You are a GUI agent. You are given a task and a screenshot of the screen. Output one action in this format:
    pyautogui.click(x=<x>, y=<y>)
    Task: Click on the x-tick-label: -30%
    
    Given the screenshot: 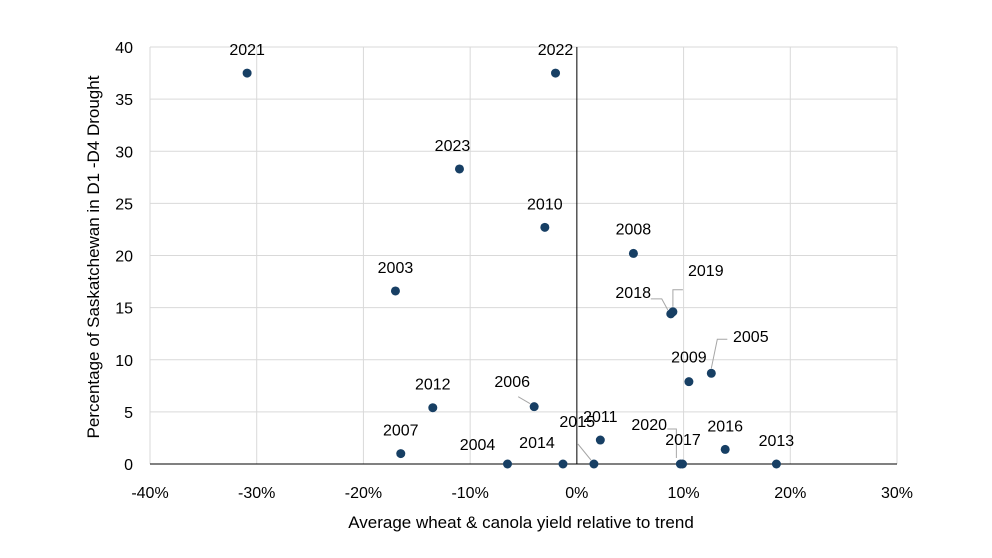 What is the action you would take?
    pyautogui.click(x=256, y=493)
    